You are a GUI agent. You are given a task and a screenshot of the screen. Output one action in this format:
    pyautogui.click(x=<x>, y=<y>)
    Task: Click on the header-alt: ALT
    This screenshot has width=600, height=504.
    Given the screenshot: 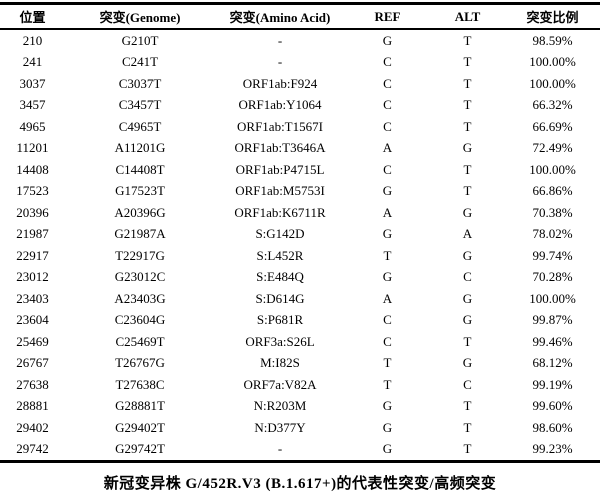 What is the action you would take?
    pyautogui.click(x=467, y=16)
    